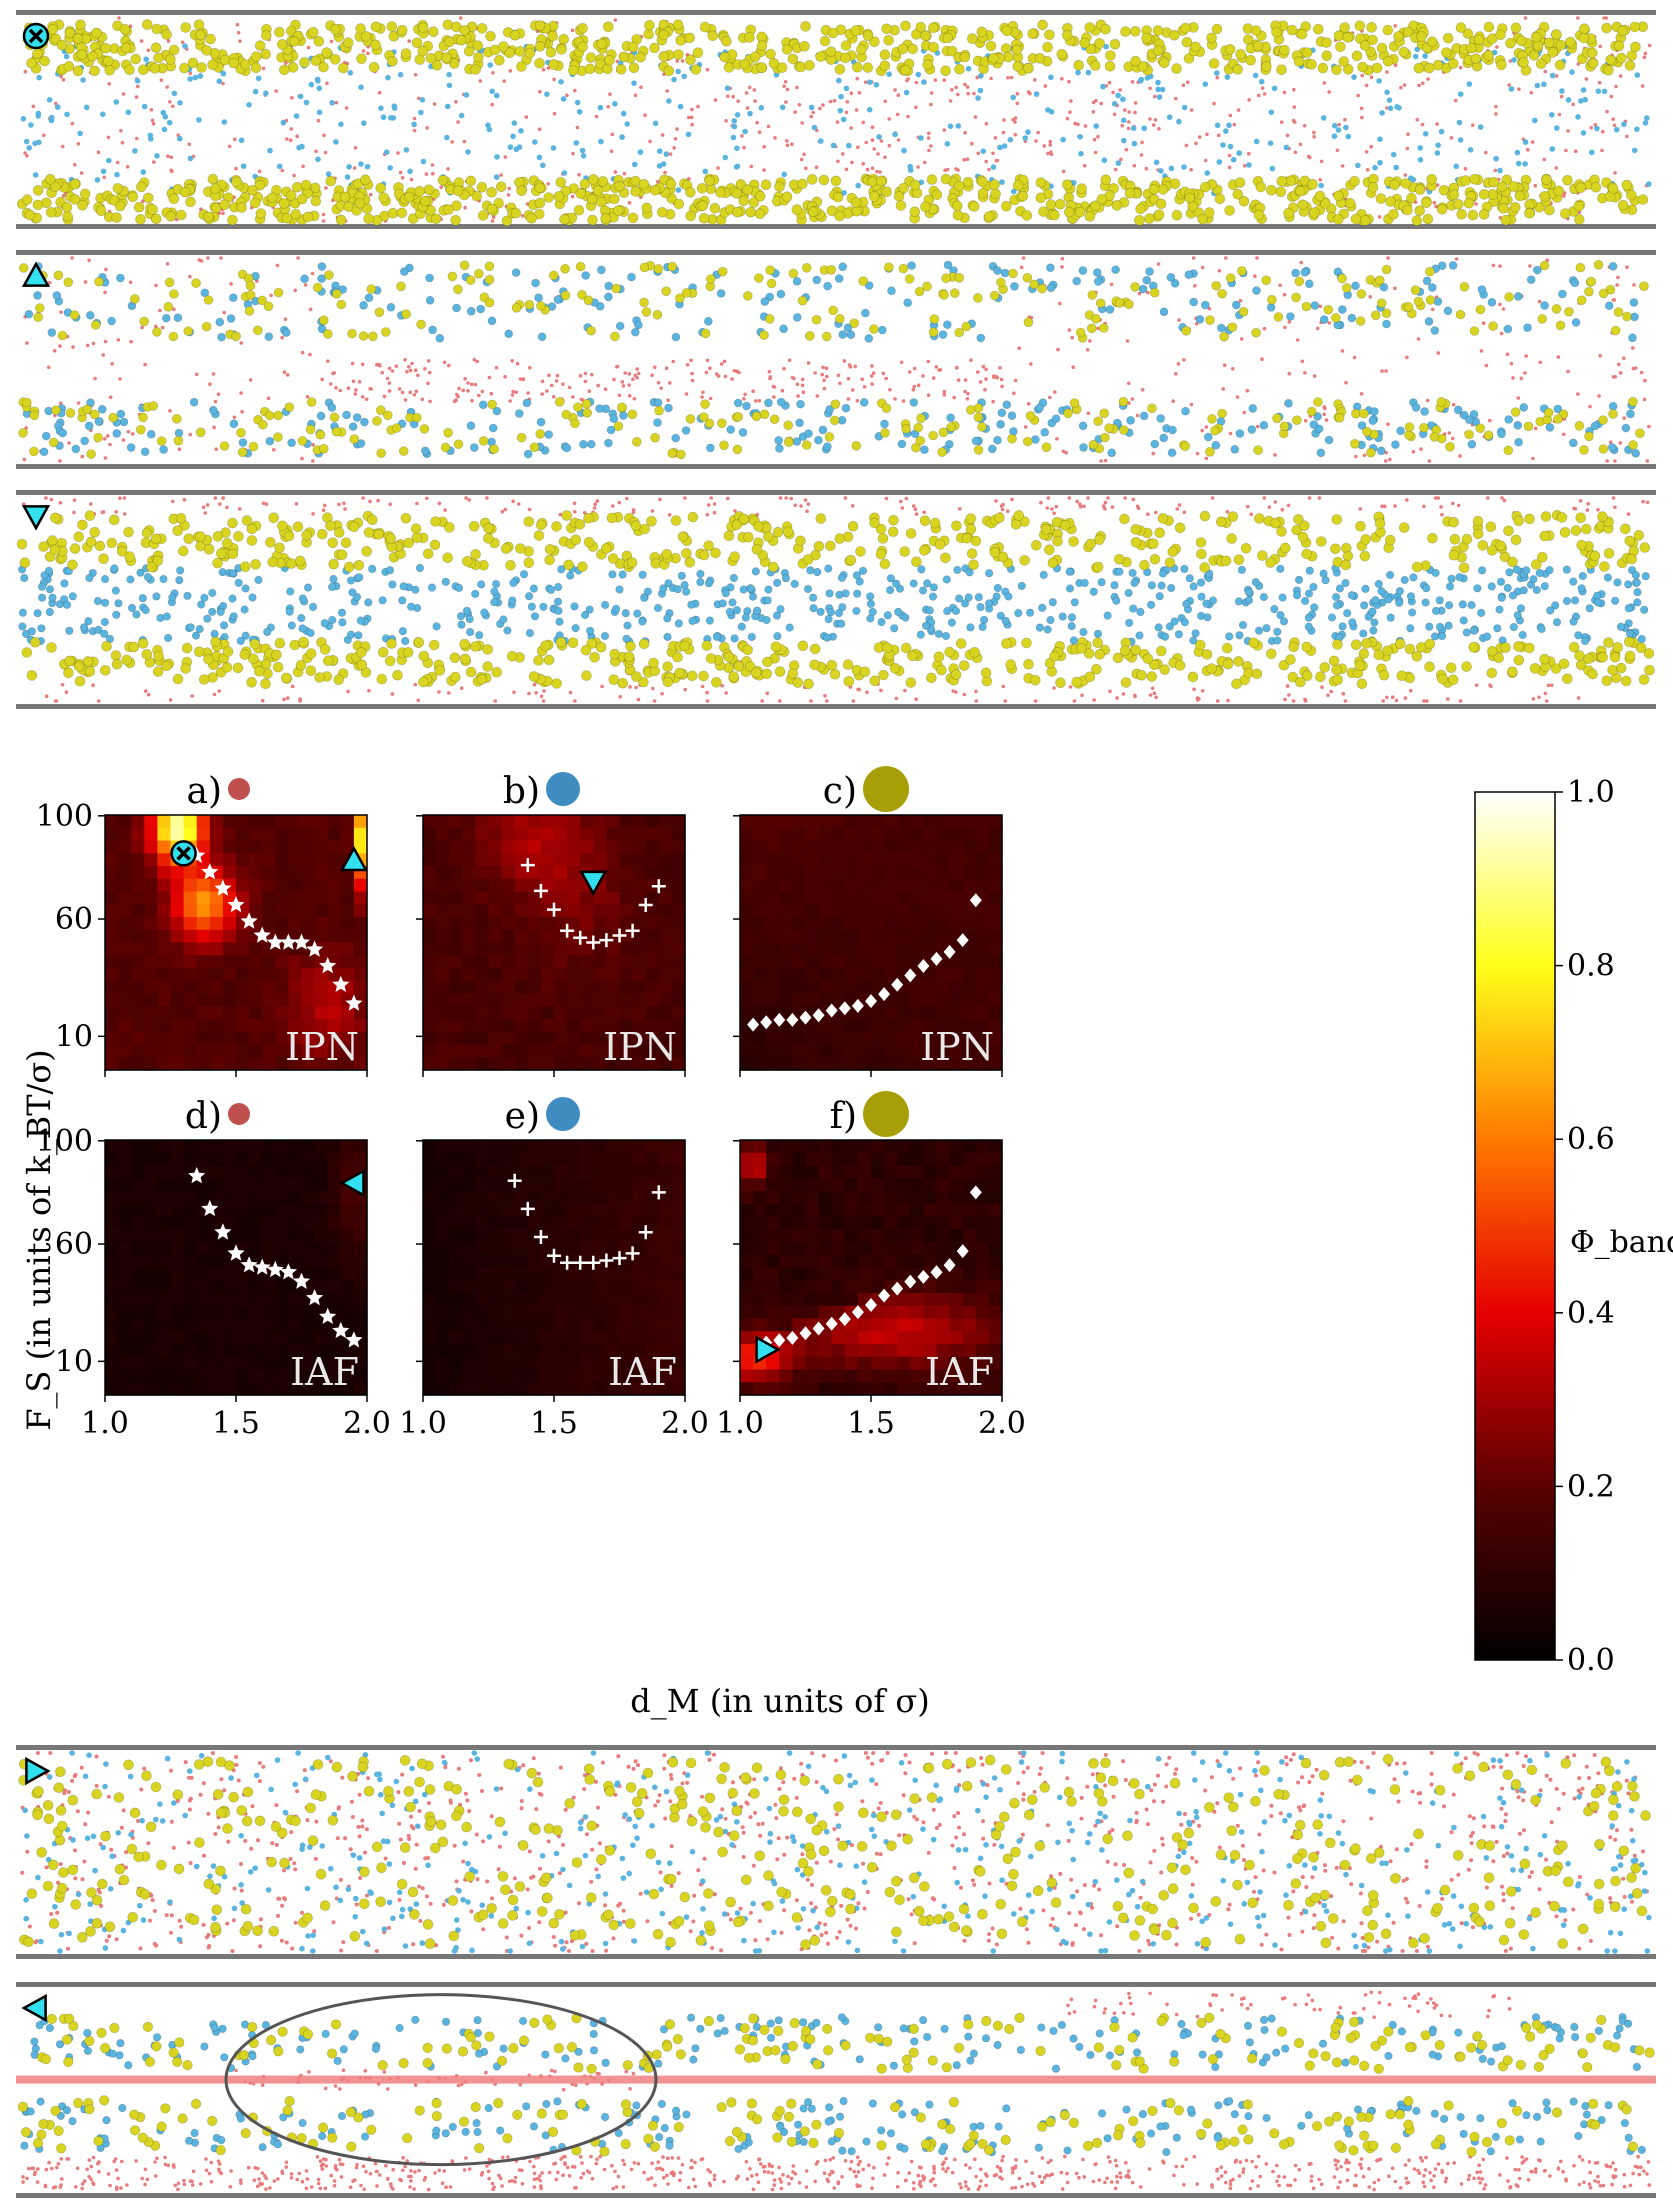  Describe the element at coordinates (1591, 1139) in the screenshot. I see `colorbar-tick: 0.6` at that location.